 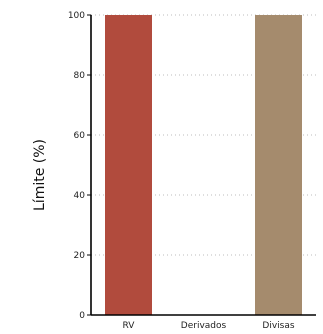 I want to click on y-tick-label: 60, so click(x=80, y=136).